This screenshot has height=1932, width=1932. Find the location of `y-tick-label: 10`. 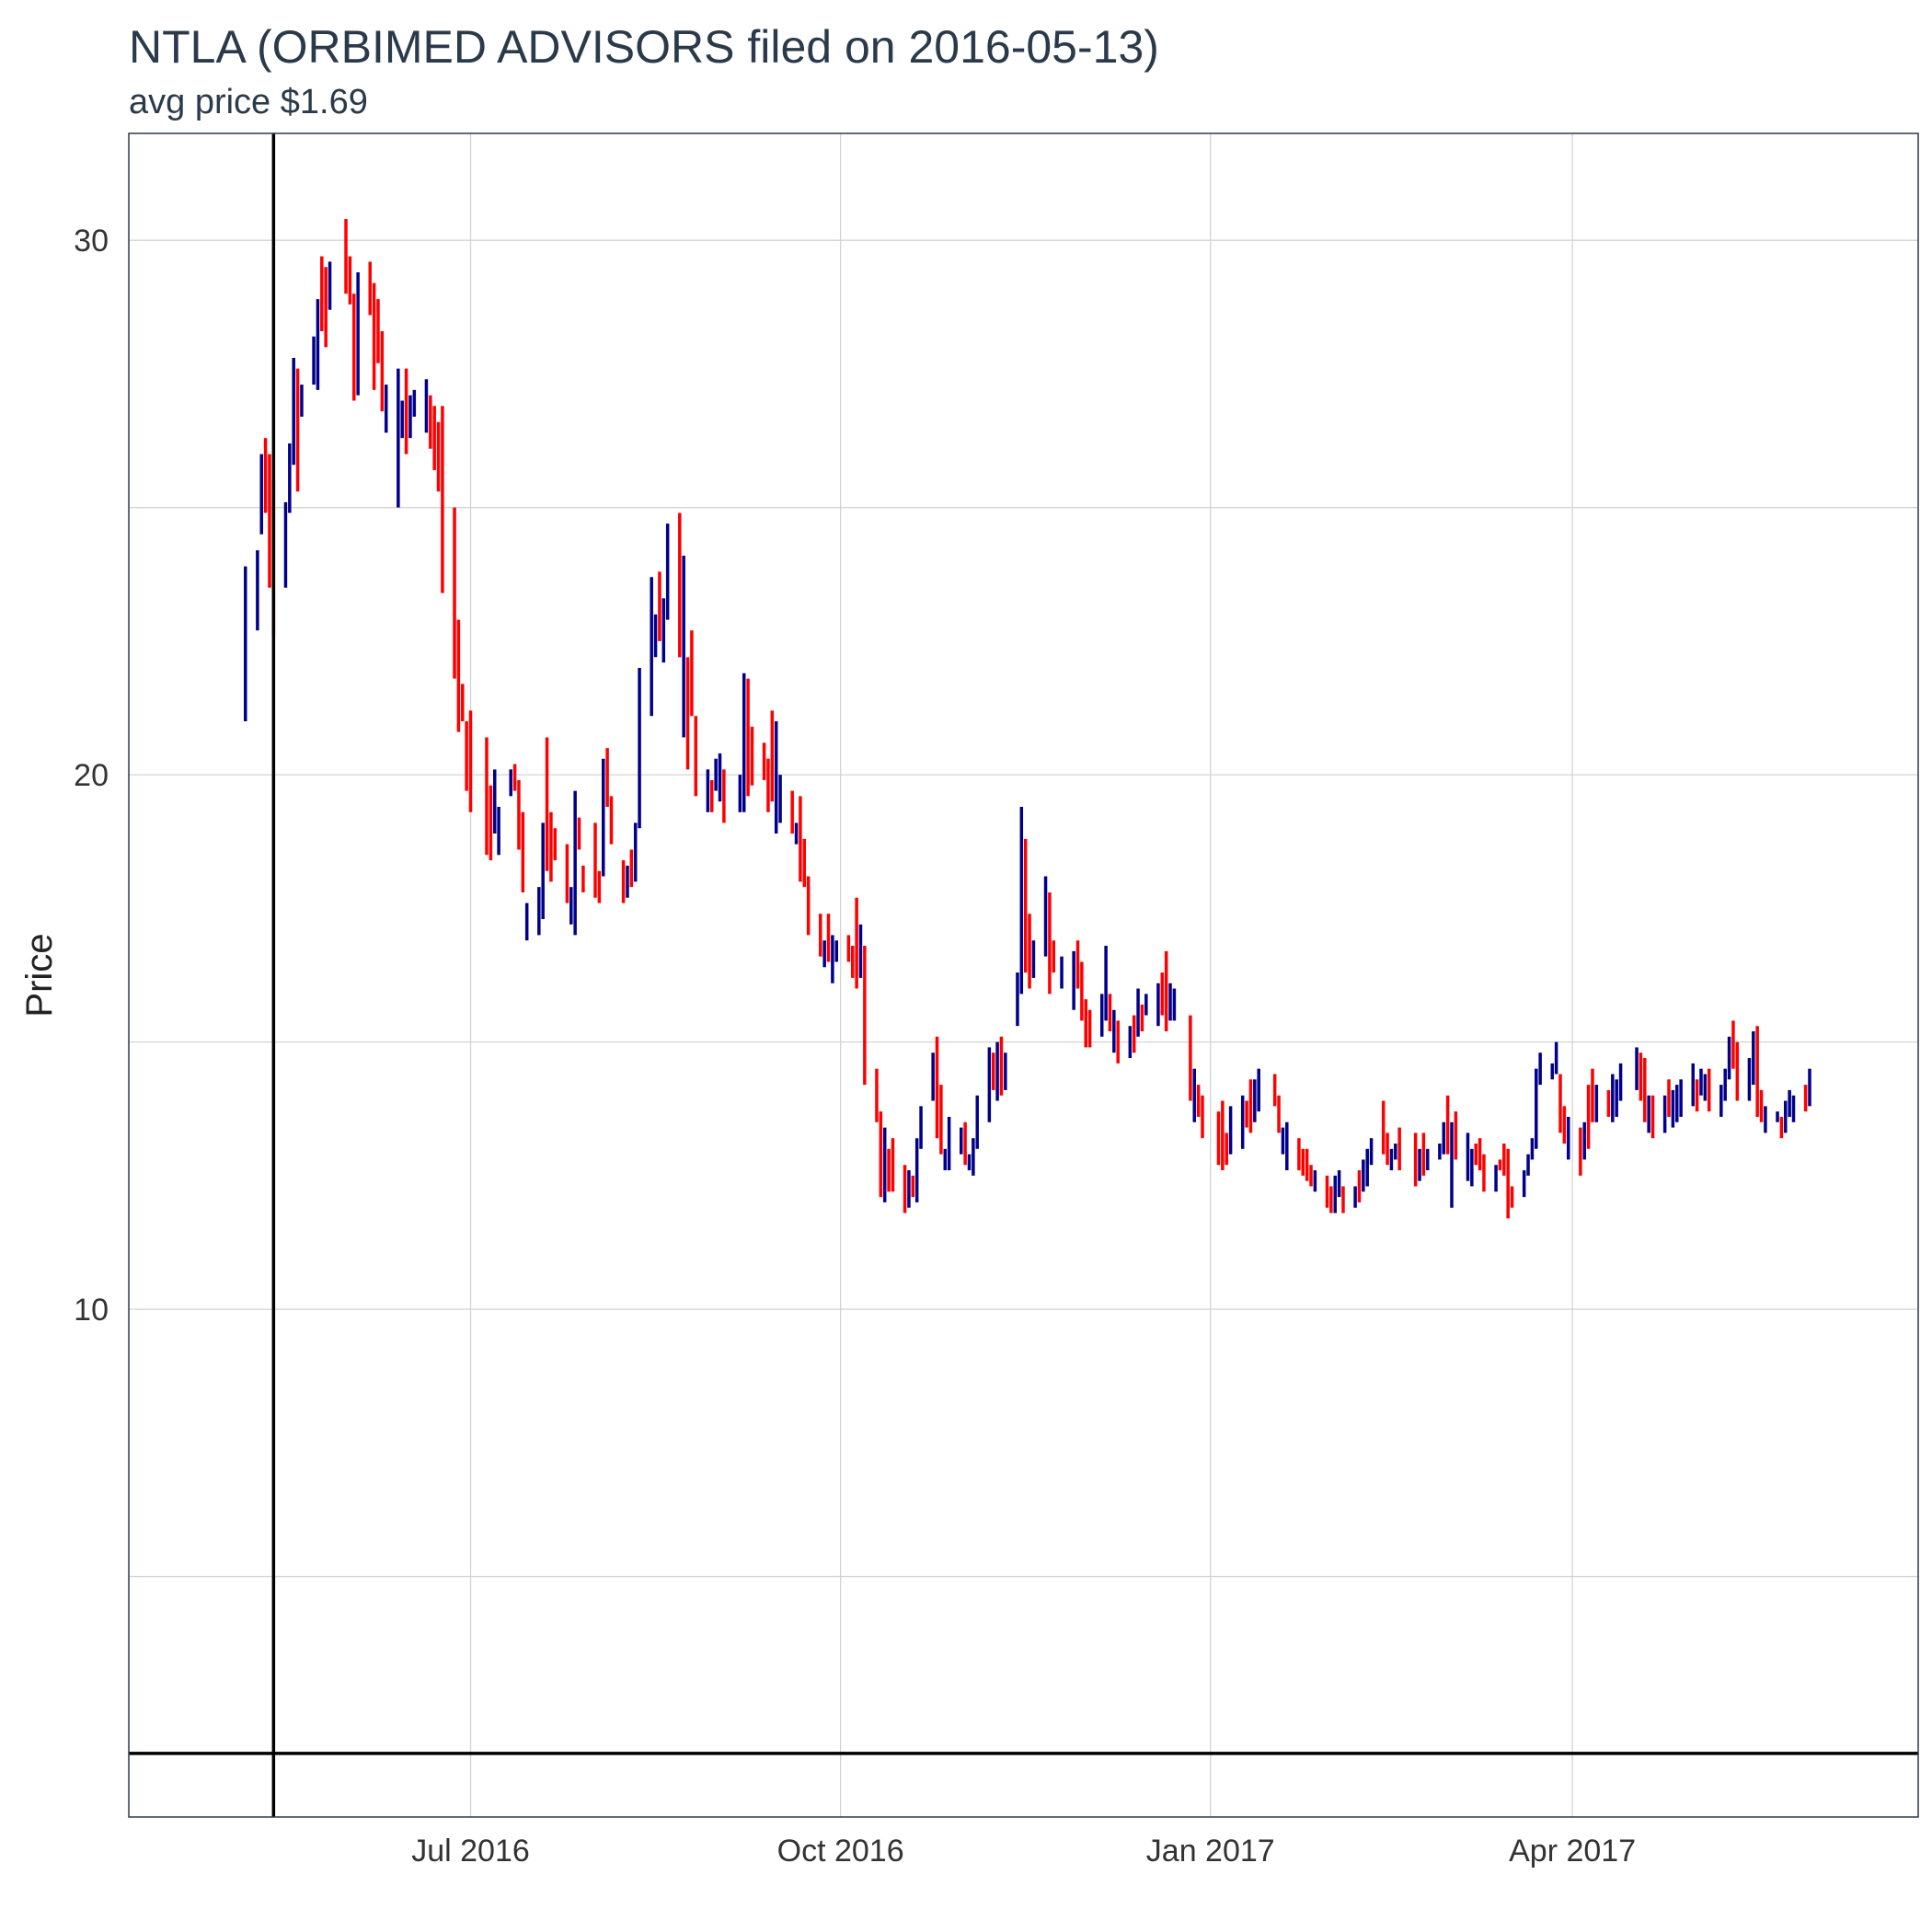

y-tick-label: 10 is located at coordinates (91, 1310).